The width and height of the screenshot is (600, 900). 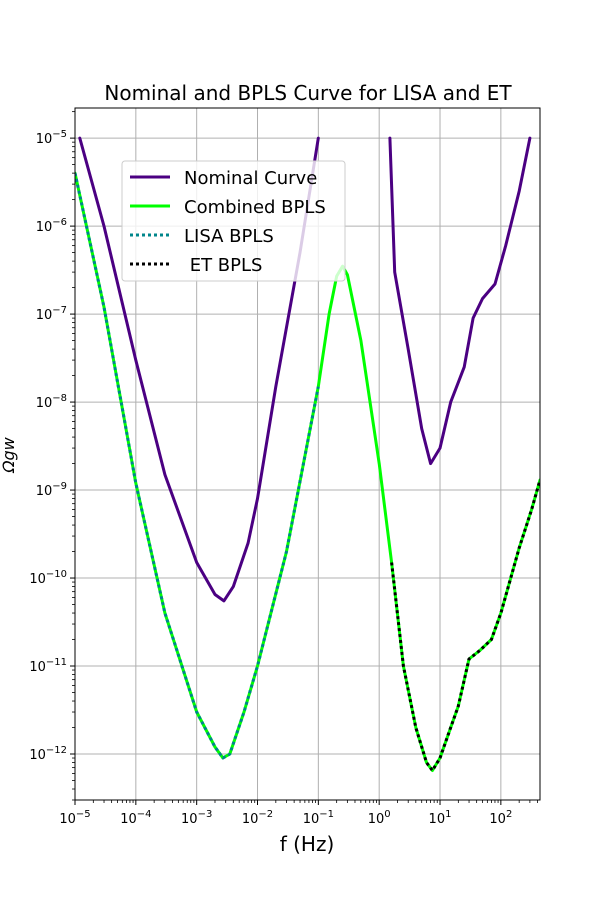 What do you see at coordinates (51, 314) in the screenshot?
I see `y-tick-label: 10⁻⁷` at bounding box center [51, 314].